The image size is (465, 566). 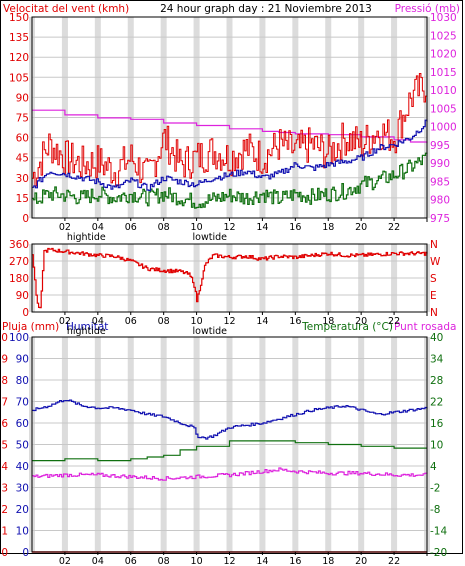 I want to click on rain-tick-label: 7, so click(x=4, y=403).